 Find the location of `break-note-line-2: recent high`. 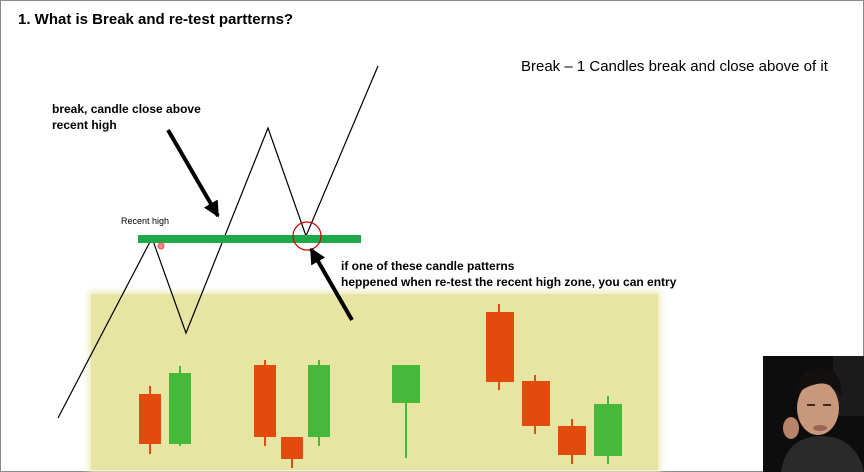

break-note-line-2: recent high is located at coordinates (84, 125).